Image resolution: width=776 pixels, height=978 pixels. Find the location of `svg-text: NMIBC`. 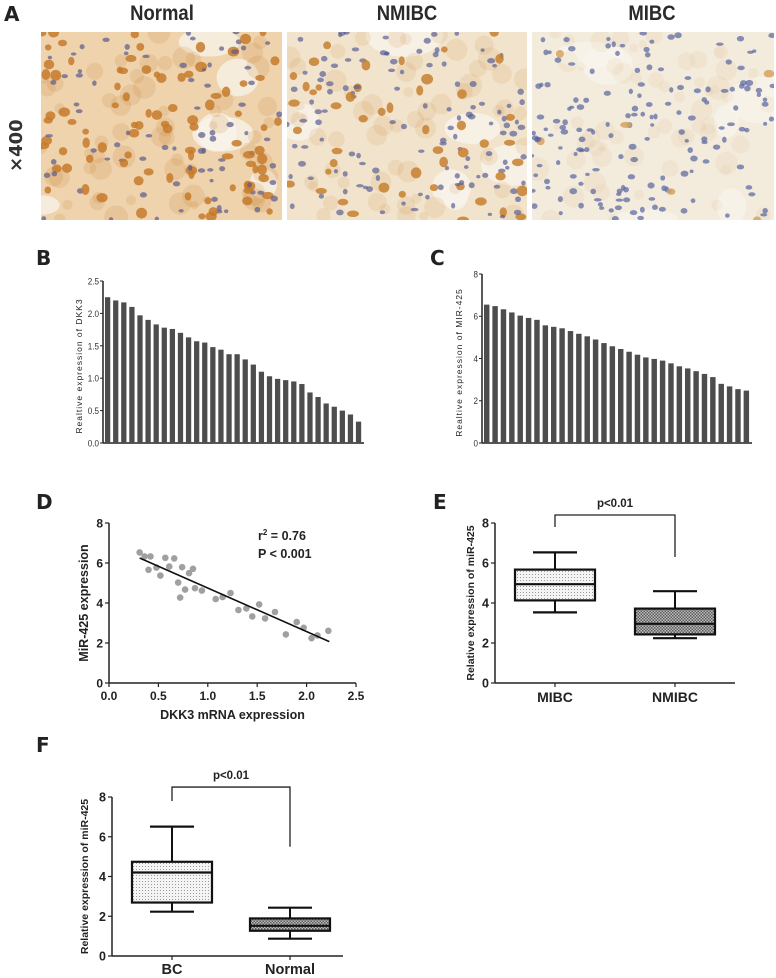

svg-text: NMIBC is located at coordinates (675, 697).